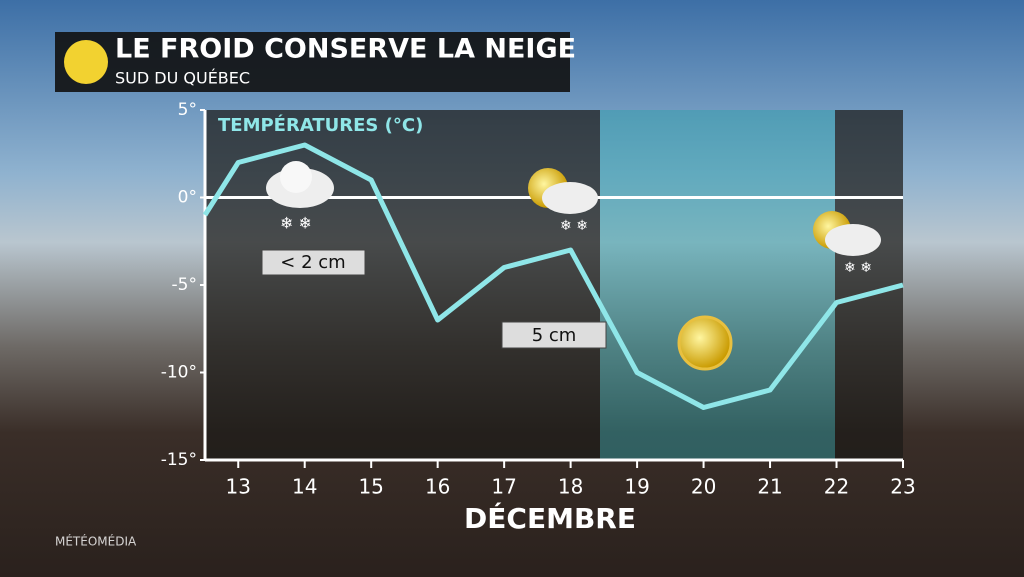 The height and width of the screenshot is (577, 1024). What do you see at coordinates (300, 197) in the screenshot?
I see `snow-icon: ❄ ❄` at bounding box center [300, 197].